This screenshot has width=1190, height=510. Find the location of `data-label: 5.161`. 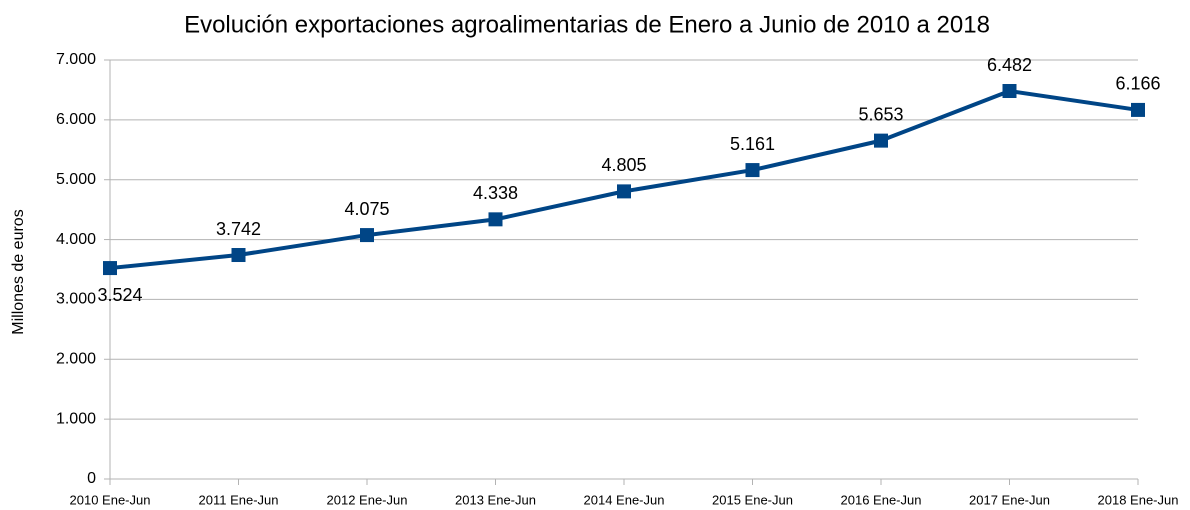

data-label: 5.161 is located at coordinates (752, 144).